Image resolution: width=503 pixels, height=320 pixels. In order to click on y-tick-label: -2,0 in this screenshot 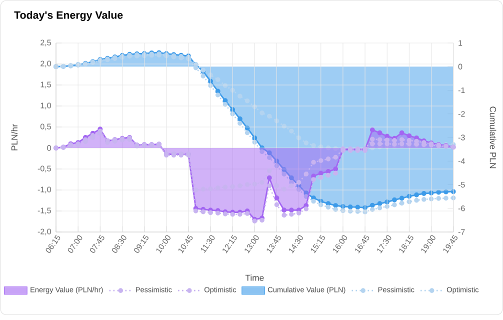, I will do `click(44, 232)`.